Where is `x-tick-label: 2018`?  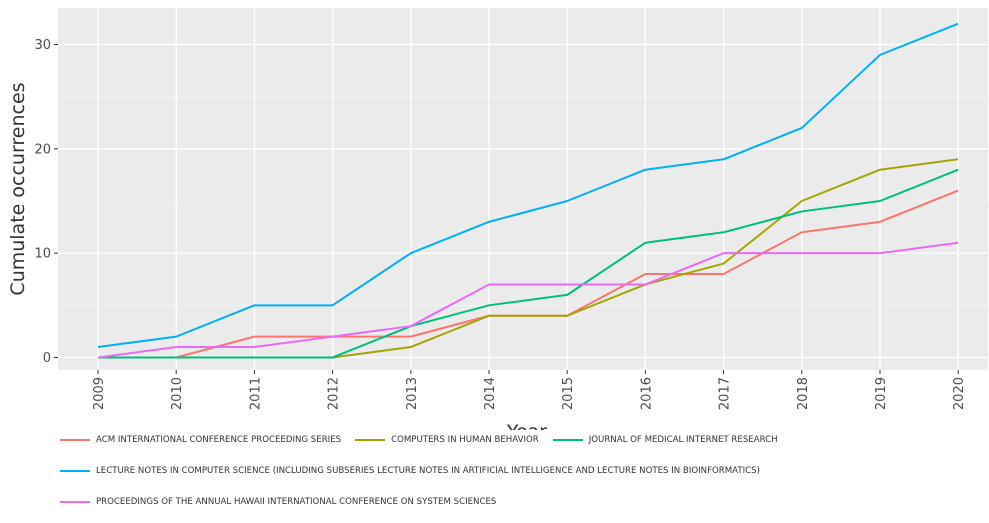
x-tick-label: 2018 is located at coordinates (803, 393).